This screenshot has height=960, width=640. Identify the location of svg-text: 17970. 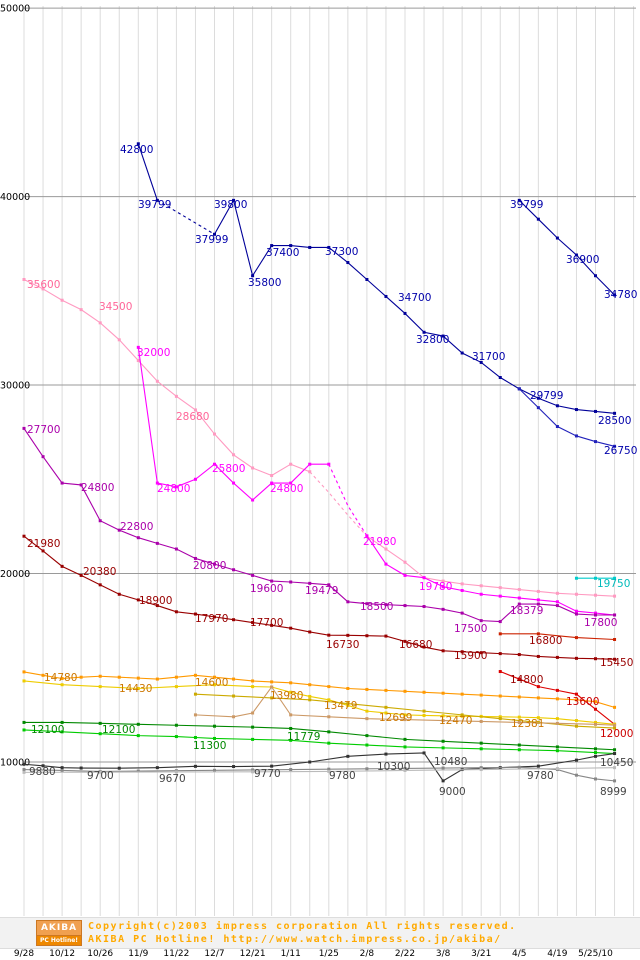
(211, 619).